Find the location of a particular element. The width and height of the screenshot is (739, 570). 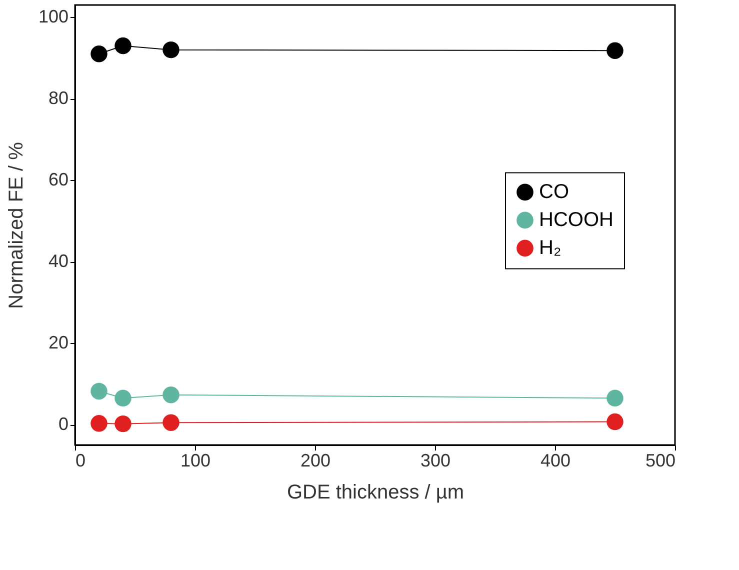

y-tick-label: 60 is located at coordinates (58, 180).